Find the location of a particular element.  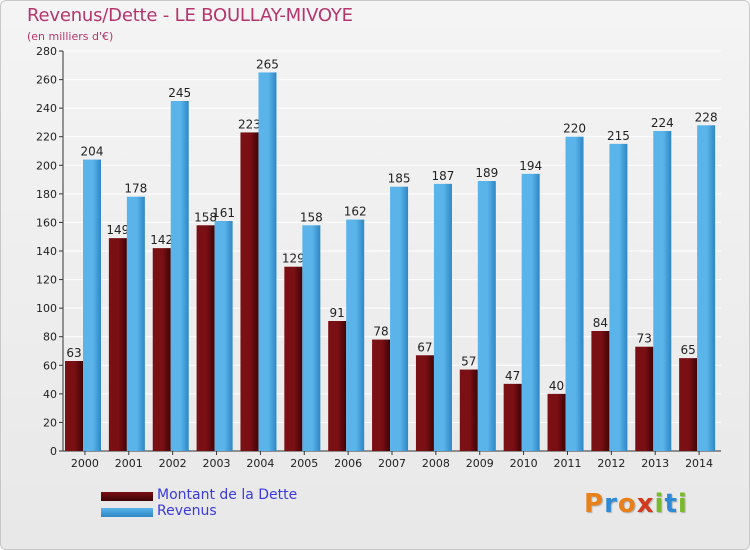

data-label-debt: 91 is located at coordinates (337, 313).